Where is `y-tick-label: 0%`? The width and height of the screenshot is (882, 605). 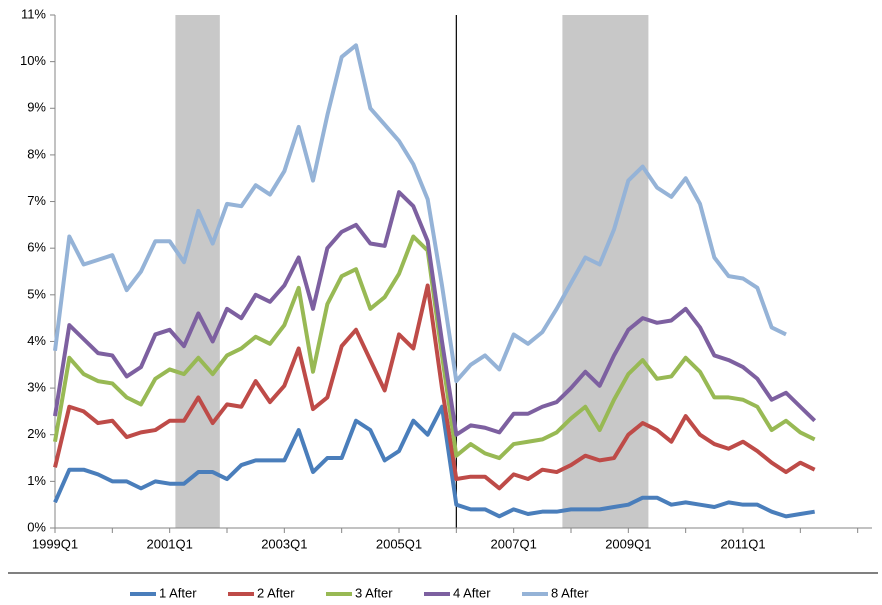 y-tick-label: 0% is located at coordinates (36, 526).